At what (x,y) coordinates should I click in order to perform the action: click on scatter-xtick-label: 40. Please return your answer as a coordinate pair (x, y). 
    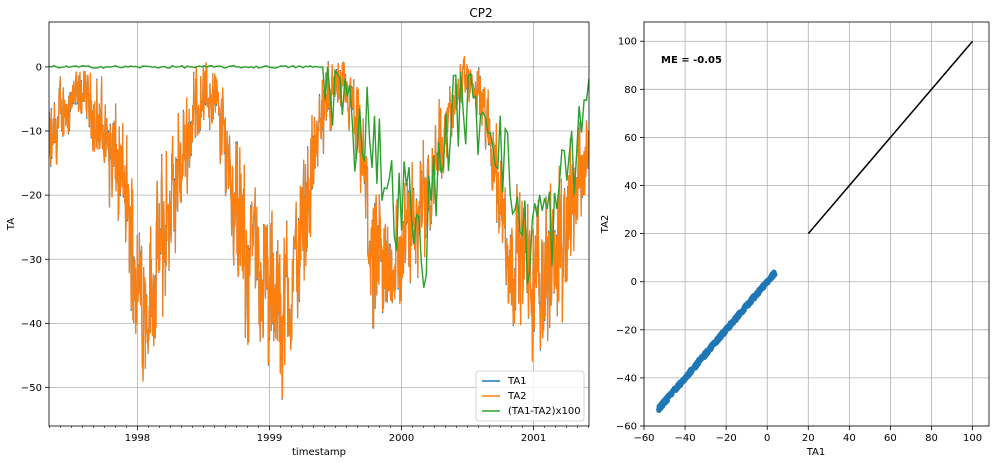
    Looking at the image, I should click on (849, 438).